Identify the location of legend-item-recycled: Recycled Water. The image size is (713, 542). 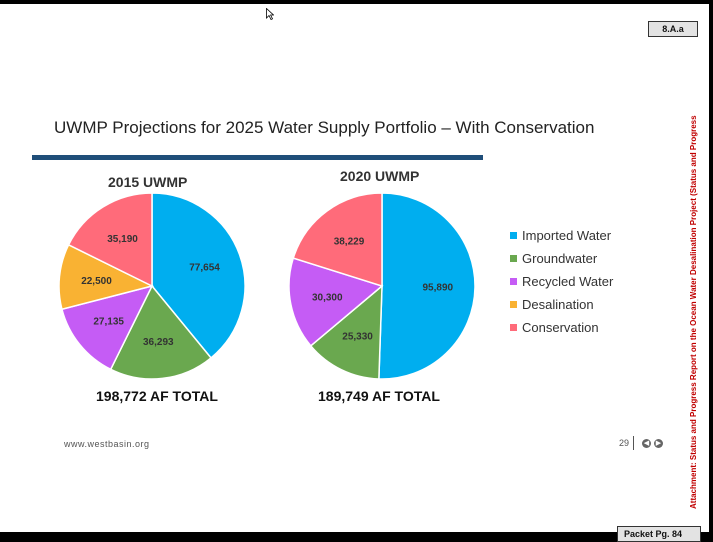
(561, 281).